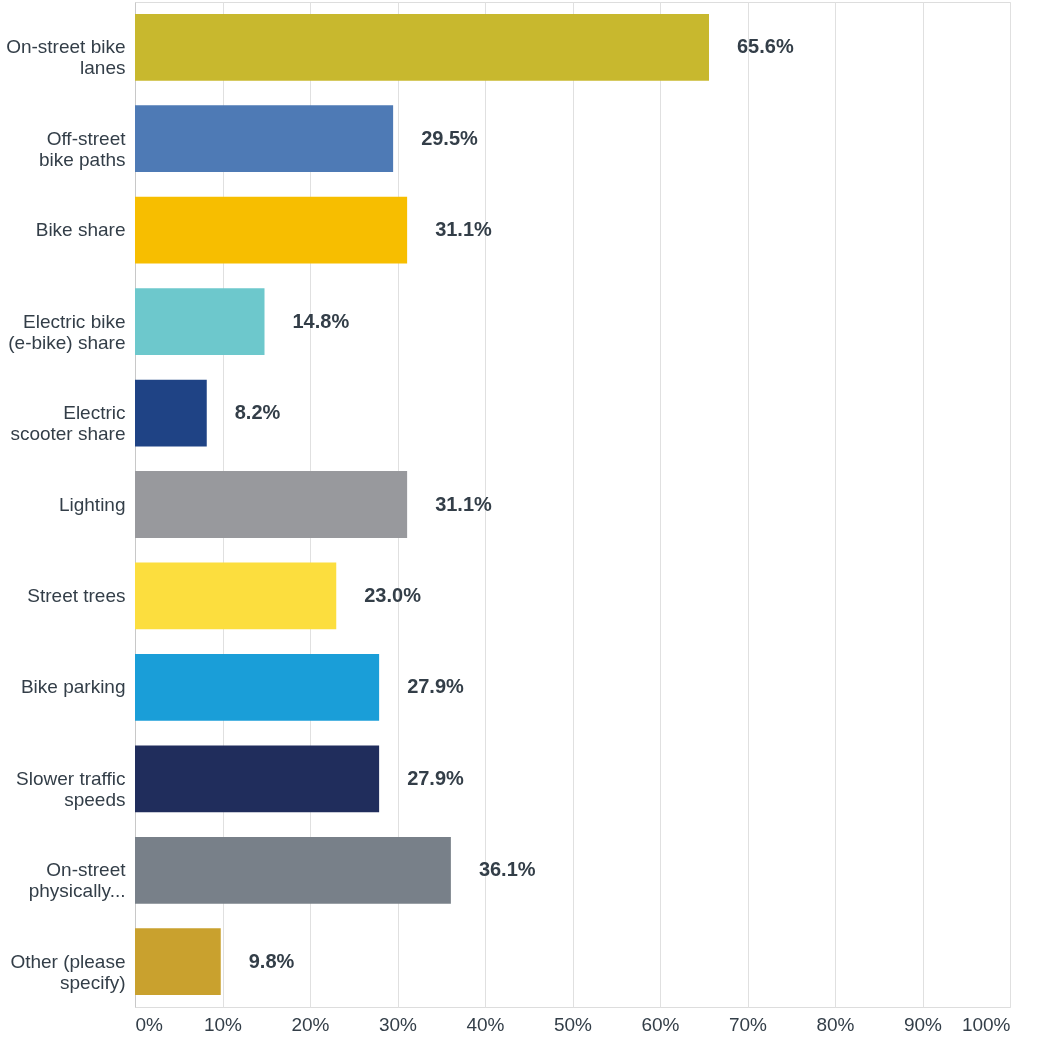  Describe the element at coordinates (223, 1024) in the screenshot. I see `x-tick-label: 10%` at that location.